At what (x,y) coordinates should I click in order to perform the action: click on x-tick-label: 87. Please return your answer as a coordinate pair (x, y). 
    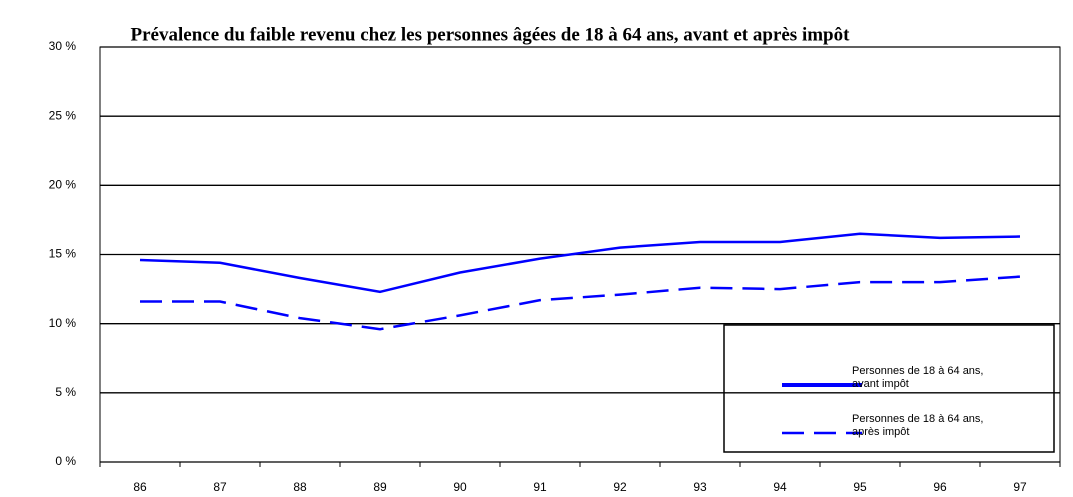
    Looking at the image, I should click on (220, 487).